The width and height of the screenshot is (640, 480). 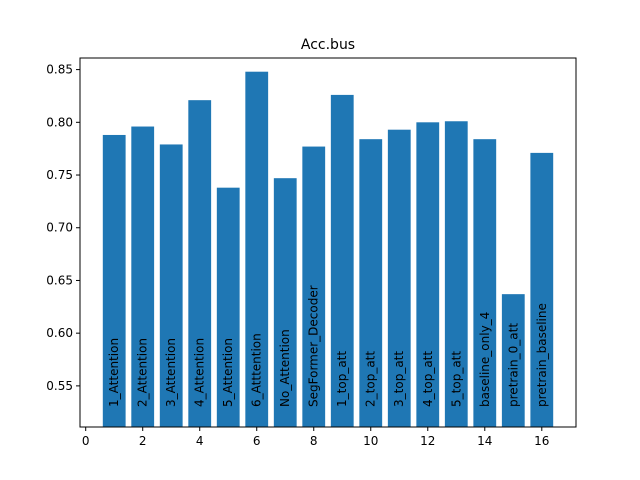 I want to click on bar-label: 4_top_att, so click(x=428, y=379).